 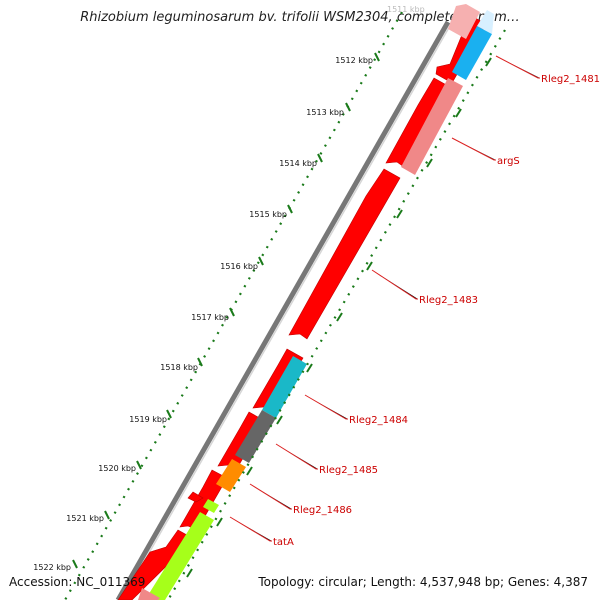 I want to click on gene-label-args: argS, so click(x=508, y=161).